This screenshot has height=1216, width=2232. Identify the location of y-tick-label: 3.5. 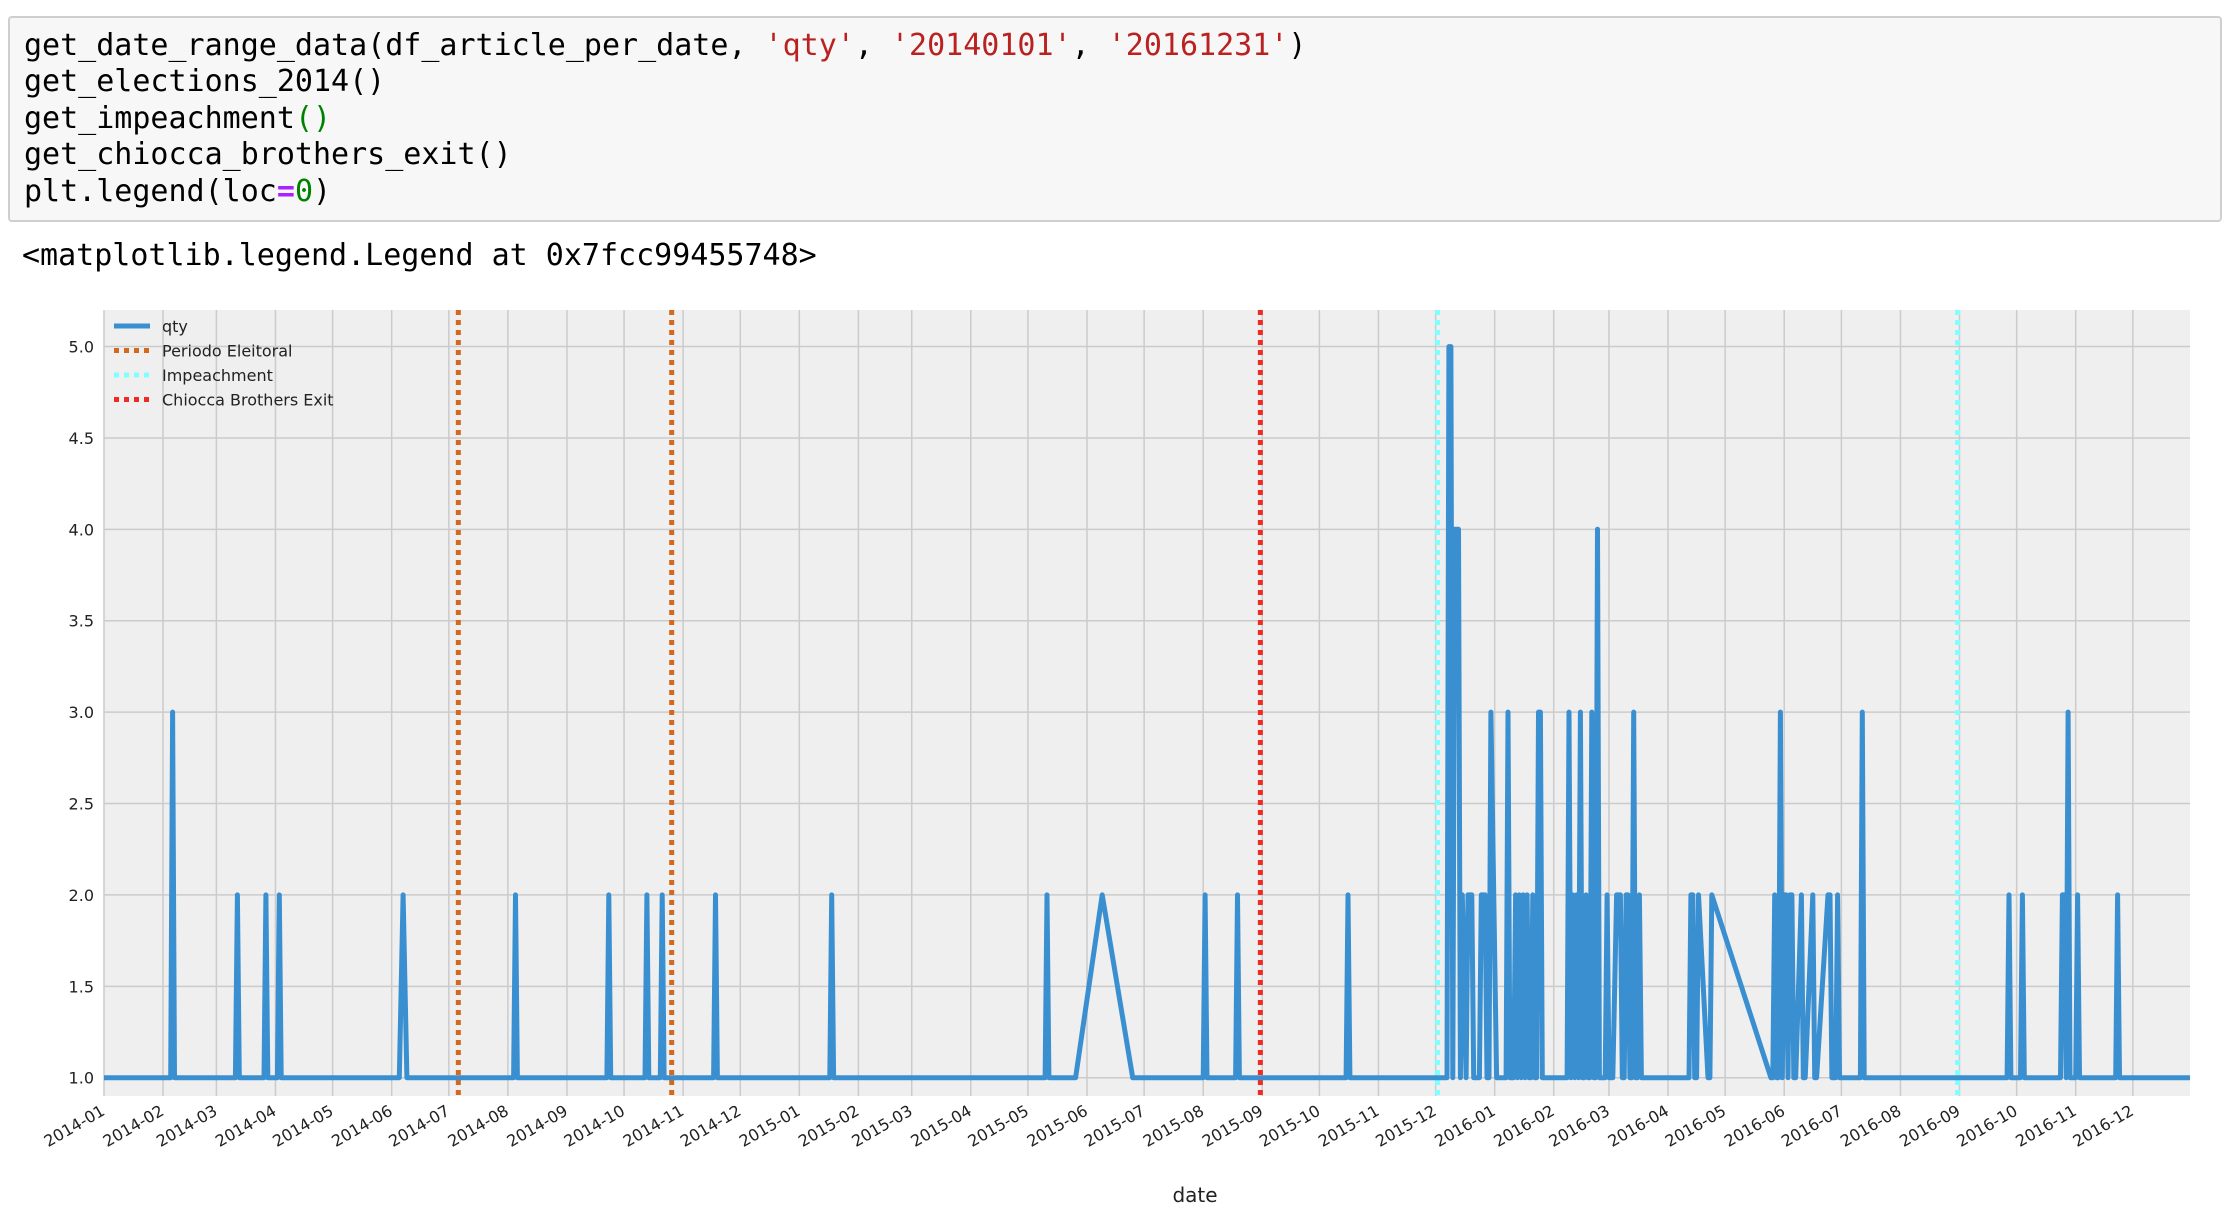
(81, 621).